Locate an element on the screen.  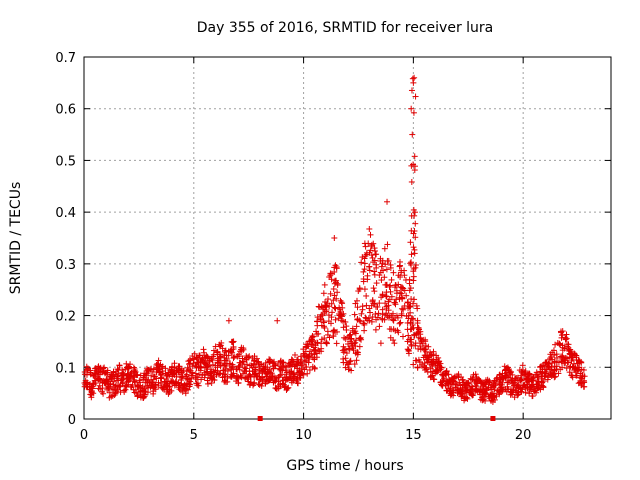
y-tick-label: 0.6 is located at coordinates (65, 110).